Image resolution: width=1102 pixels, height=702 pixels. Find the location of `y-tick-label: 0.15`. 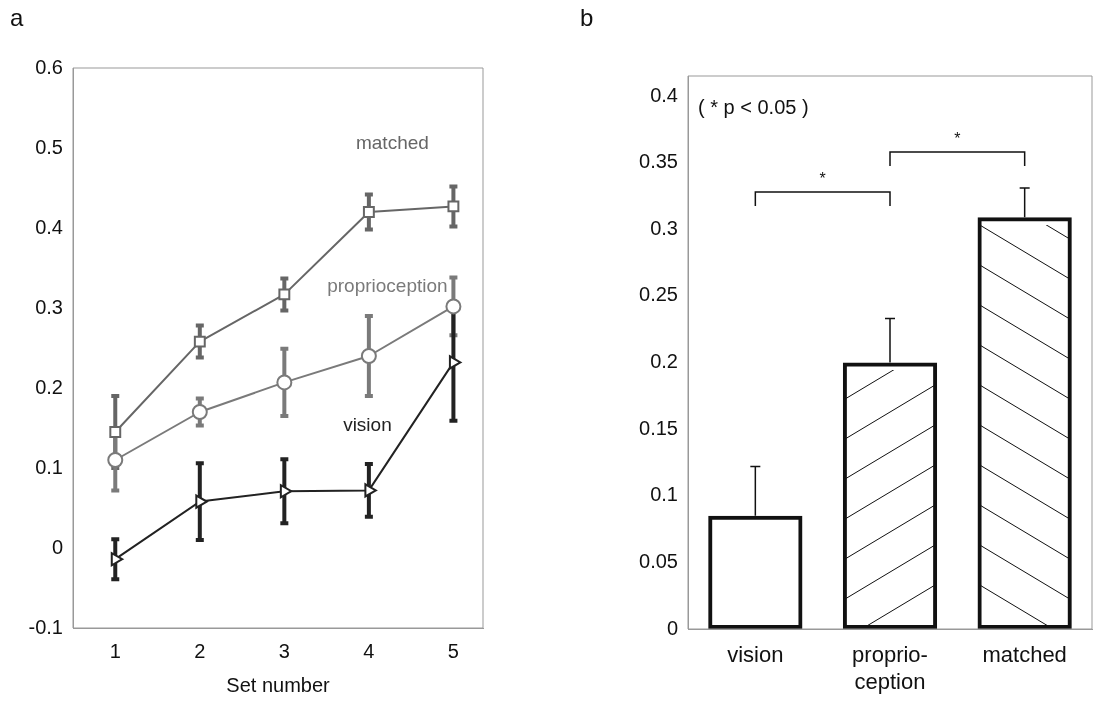

y-tick-label: 0.15 is located at coordinates (658, 427).